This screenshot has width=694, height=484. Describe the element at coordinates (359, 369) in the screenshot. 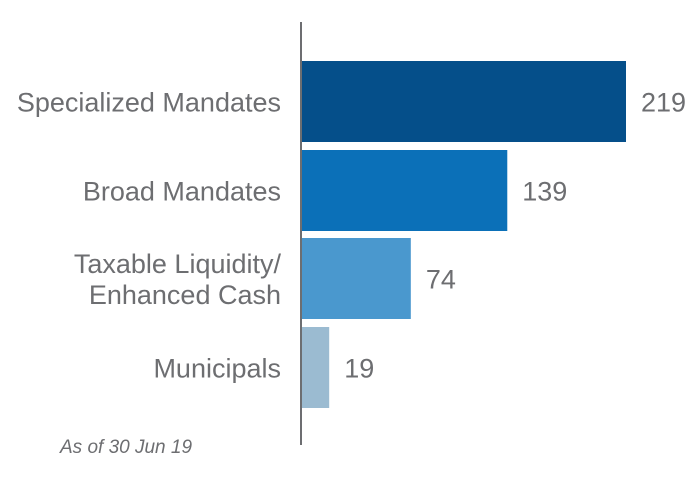

I see `value-label-3: 19` at that location.